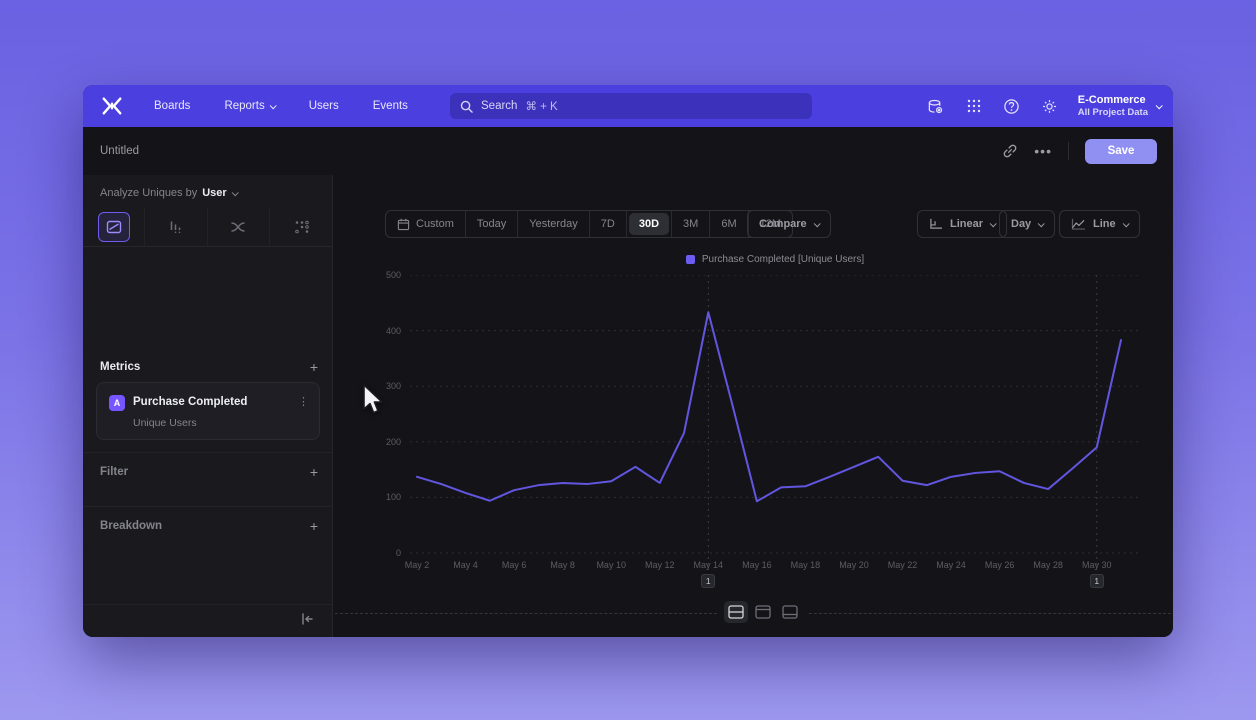  What do you see at coordinates (729, 224) in the screenshot?
I see `range-6m: 6M` at bounding box center [729, 224].